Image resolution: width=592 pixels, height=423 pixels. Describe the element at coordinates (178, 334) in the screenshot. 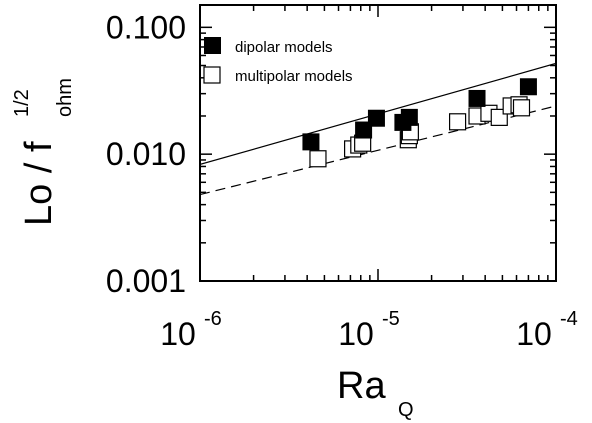

I see `x-tick-label-base-0: 10` at that location.